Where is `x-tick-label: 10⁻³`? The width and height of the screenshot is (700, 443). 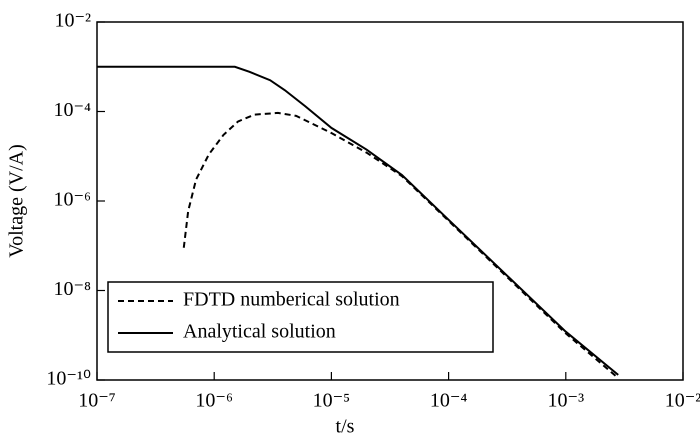
x-tick-label: 10⁻³ is located at coordinates (566, 401).